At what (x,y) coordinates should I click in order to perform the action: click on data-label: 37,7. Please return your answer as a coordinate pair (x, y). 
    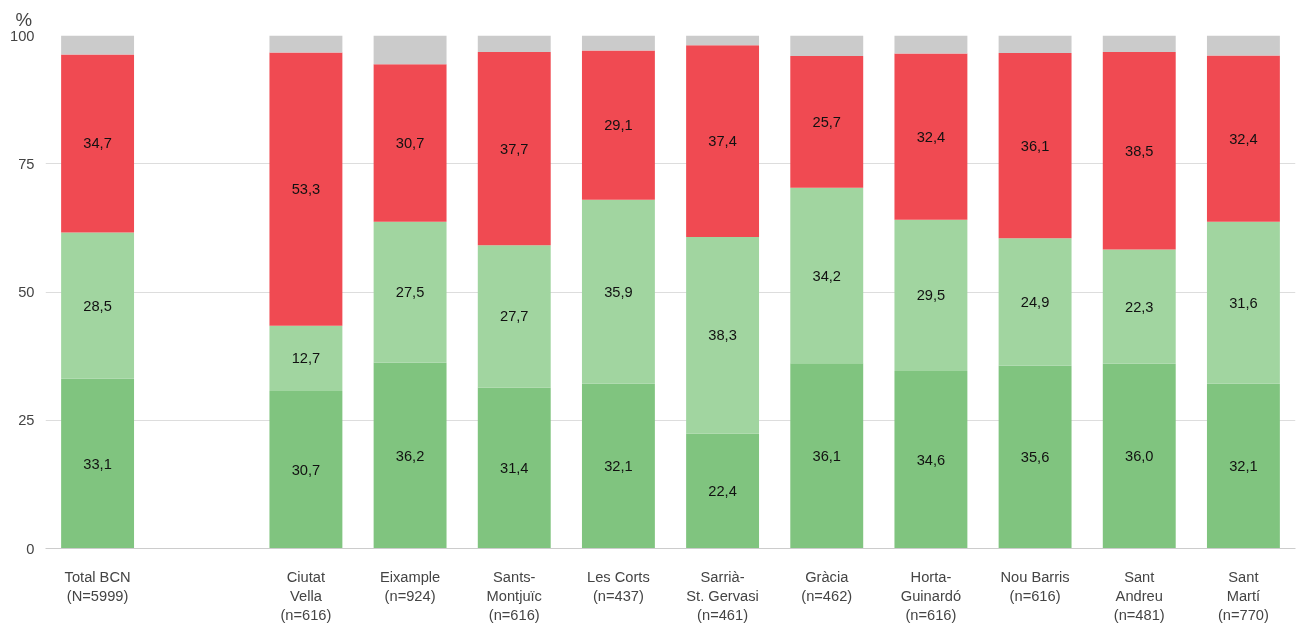
    Looking at the image, I should click on (514, 148).